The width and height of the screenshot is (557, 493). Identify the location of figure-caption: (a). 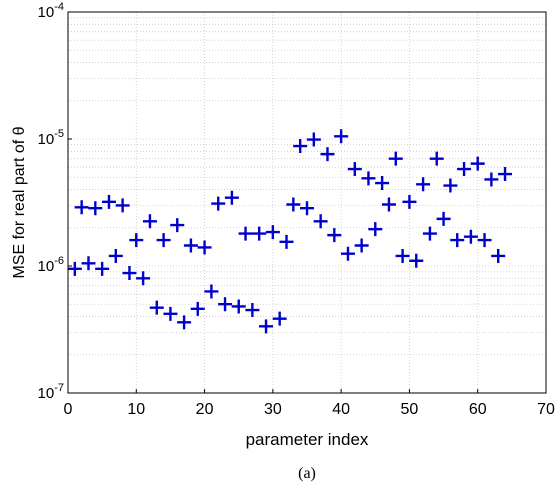
(307, 473).